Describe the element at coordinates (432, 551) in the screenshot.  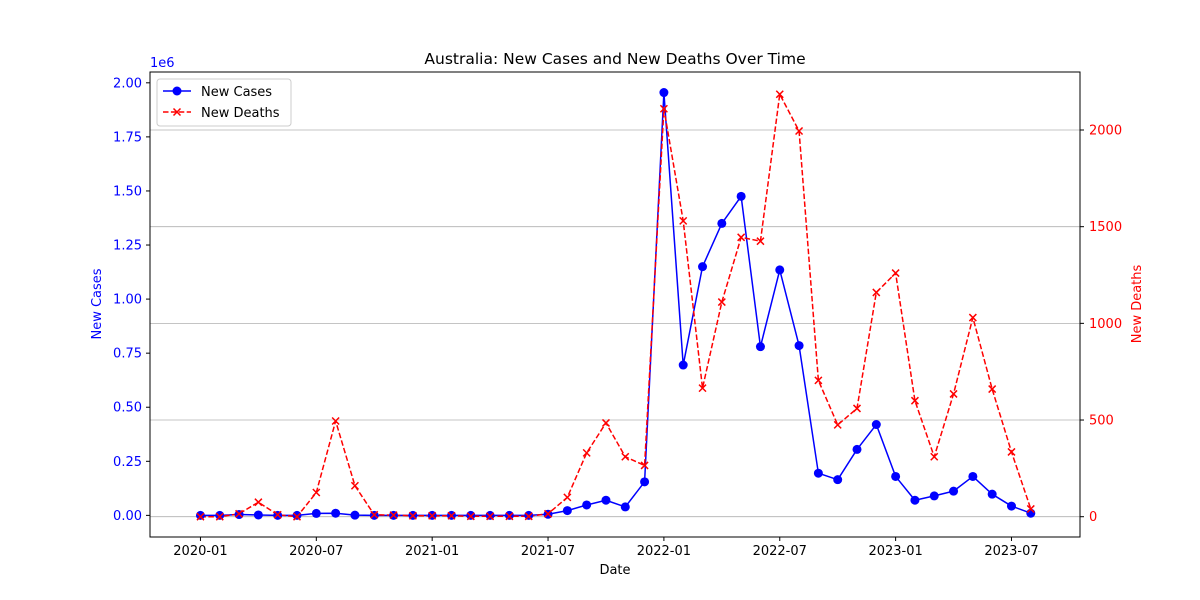
I see `x-tick-label: 2021-01` at that location.